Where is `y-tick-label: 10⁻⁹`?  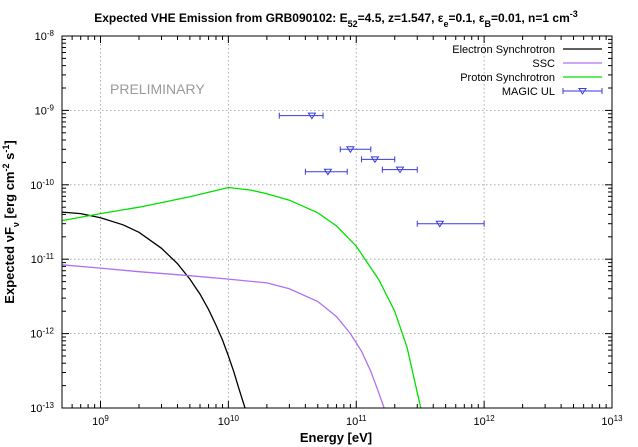
y-tick-label: 10⁻⁹ is located at coordinates (45, 110).